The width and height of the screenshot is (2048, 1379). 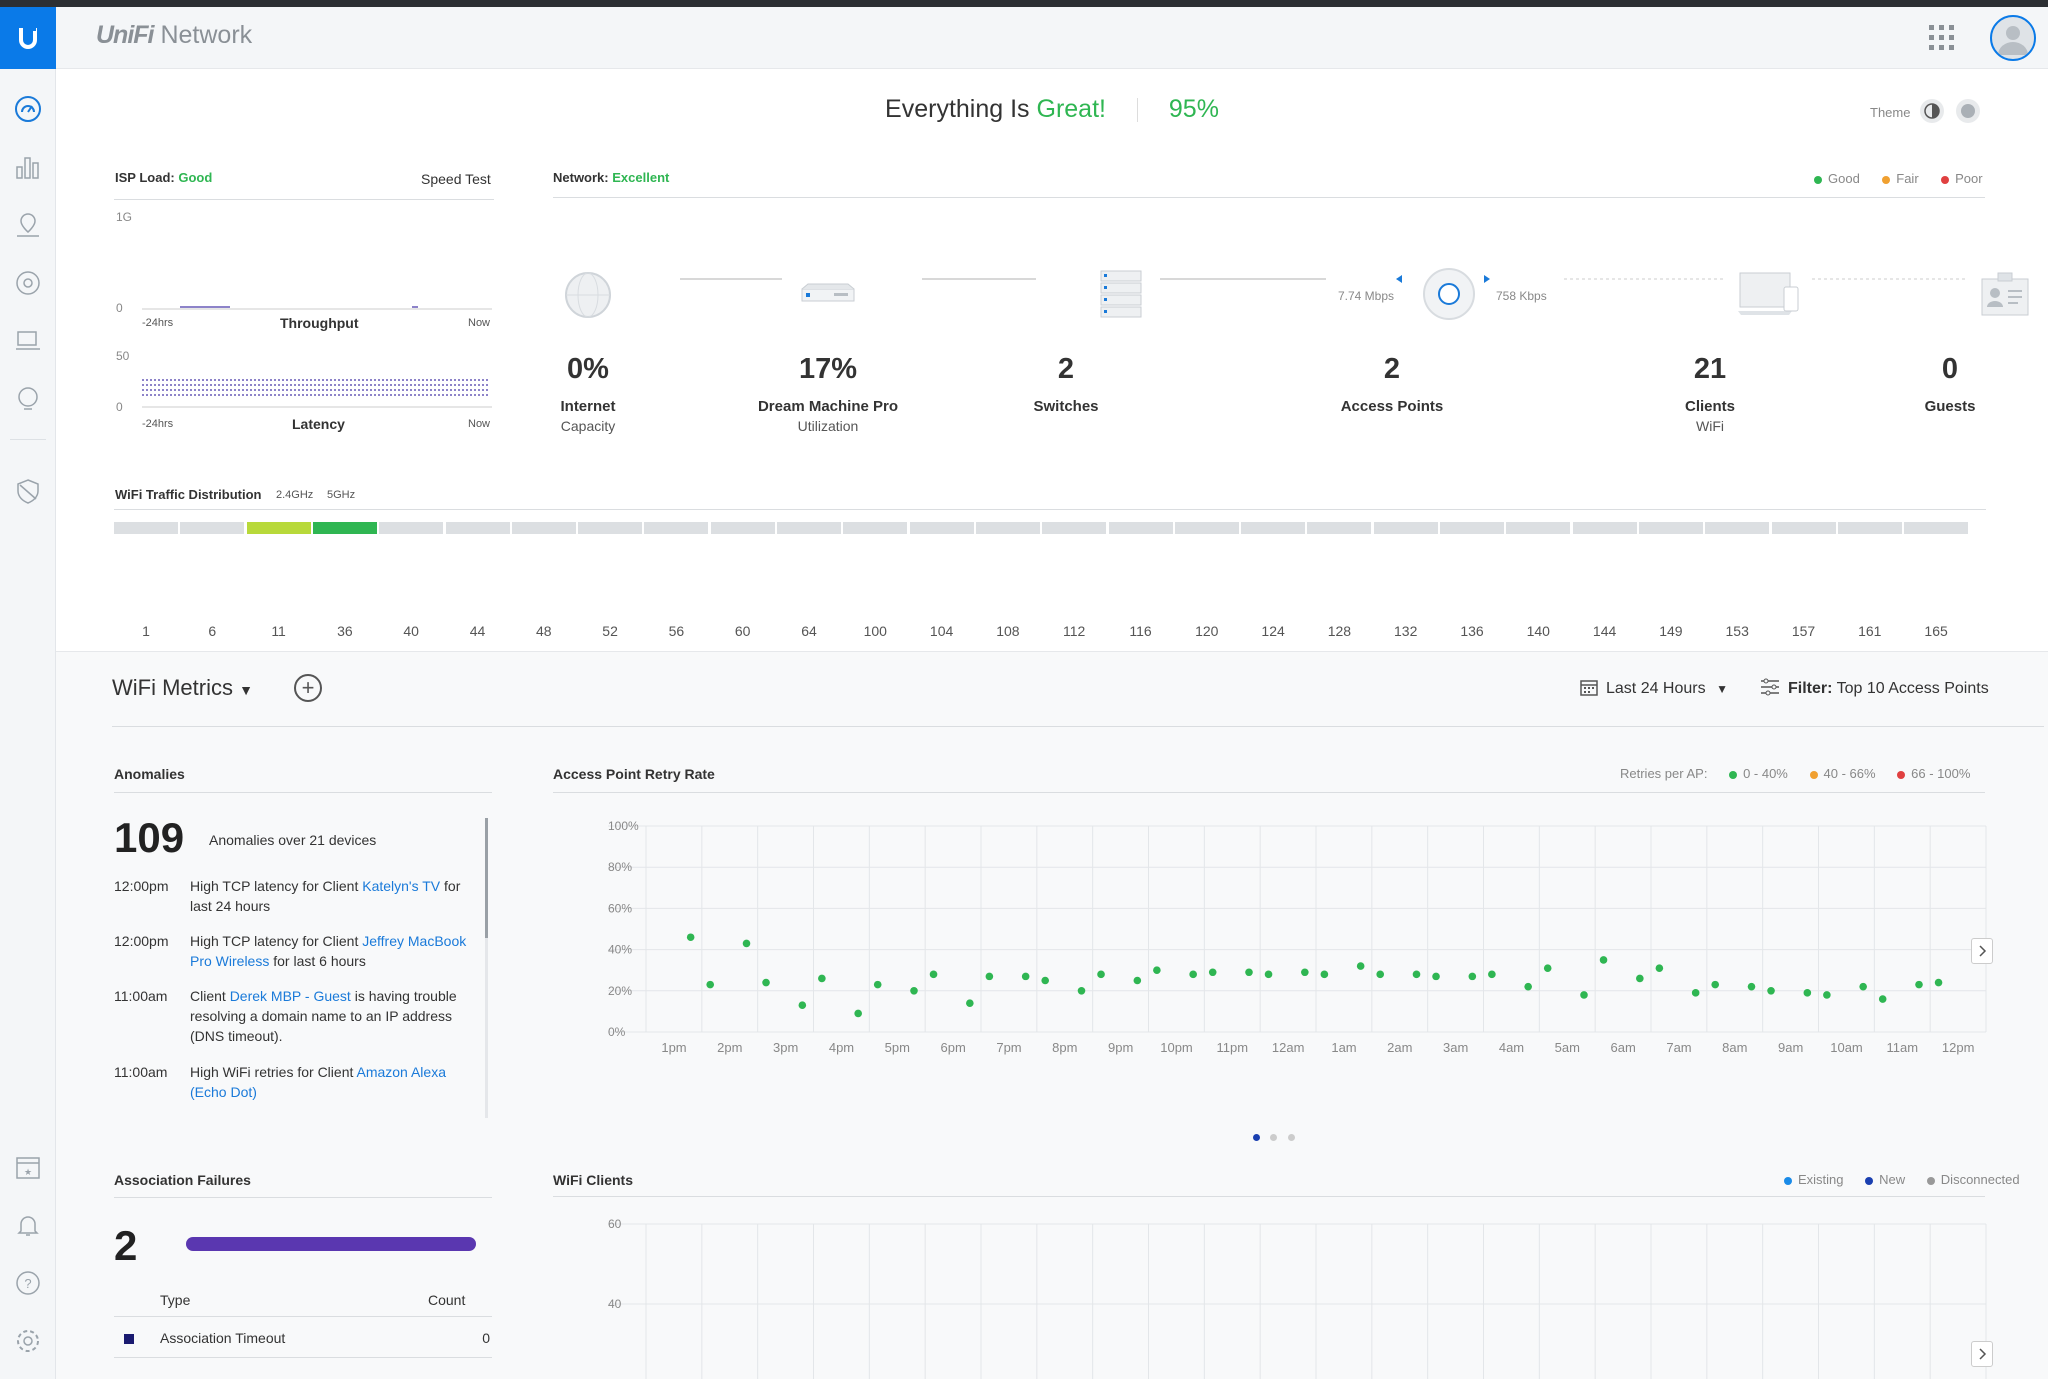 What do you see at coordinates (2013, 38) in the screenshot?
I see `avatar` at bounding box center [2013, 38].